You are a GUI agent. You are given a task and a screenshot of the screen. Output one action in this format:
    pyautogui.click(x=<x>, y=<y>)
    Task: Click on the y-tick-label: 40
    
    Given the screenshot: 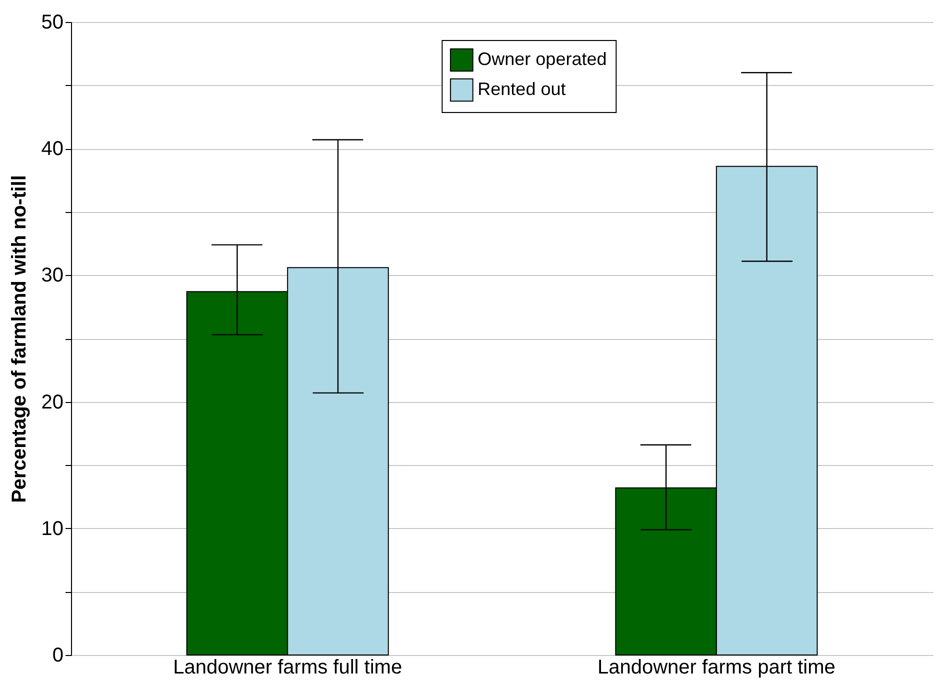 What is the action you would take?
    pyautogui.click(x=52, y=149)
    